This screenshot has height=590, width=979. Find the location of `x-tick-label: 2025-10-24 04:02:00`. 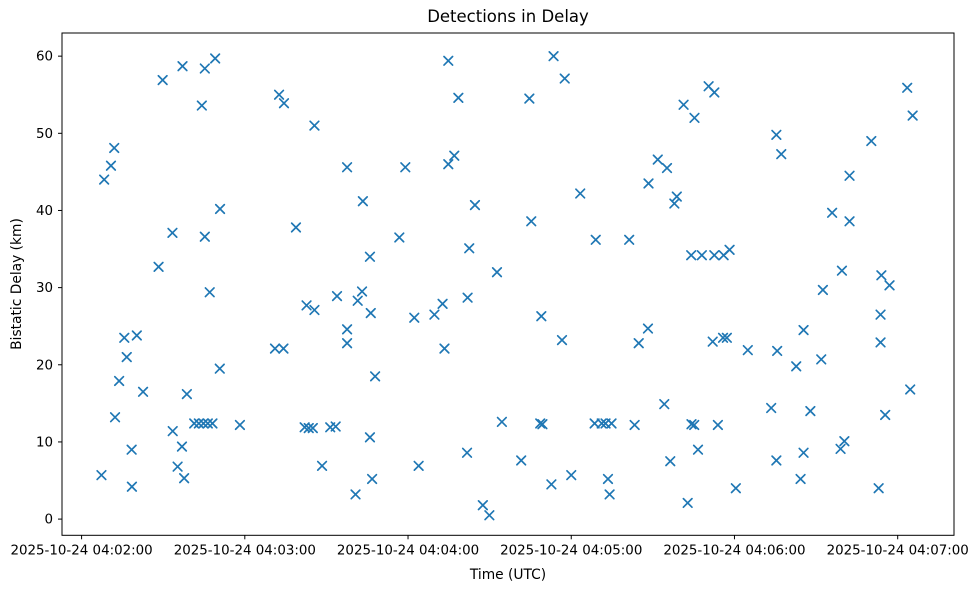

x-tick-label: 2025-10-24 04:02:00 is located at coordinates (81, 550).